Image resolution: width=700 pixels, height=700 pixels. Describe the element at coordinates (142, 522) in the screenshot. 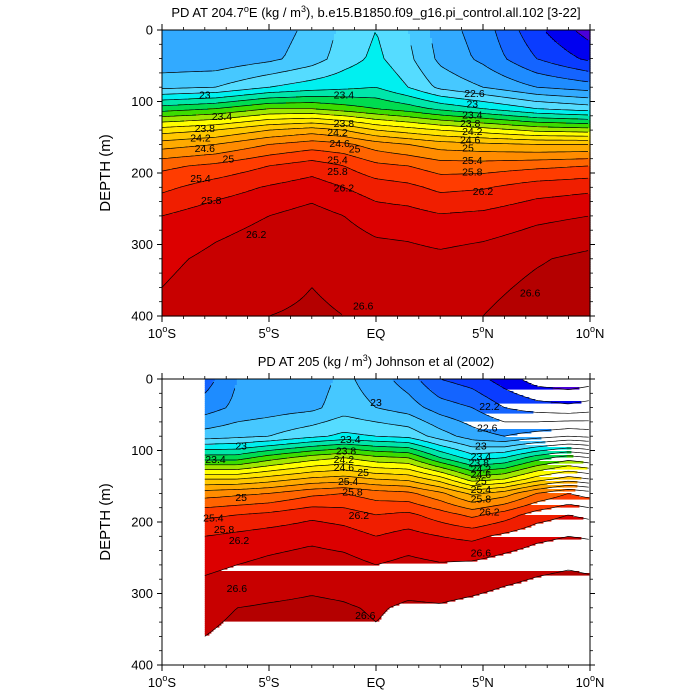

I see `y-tick-label: 200` at that location.